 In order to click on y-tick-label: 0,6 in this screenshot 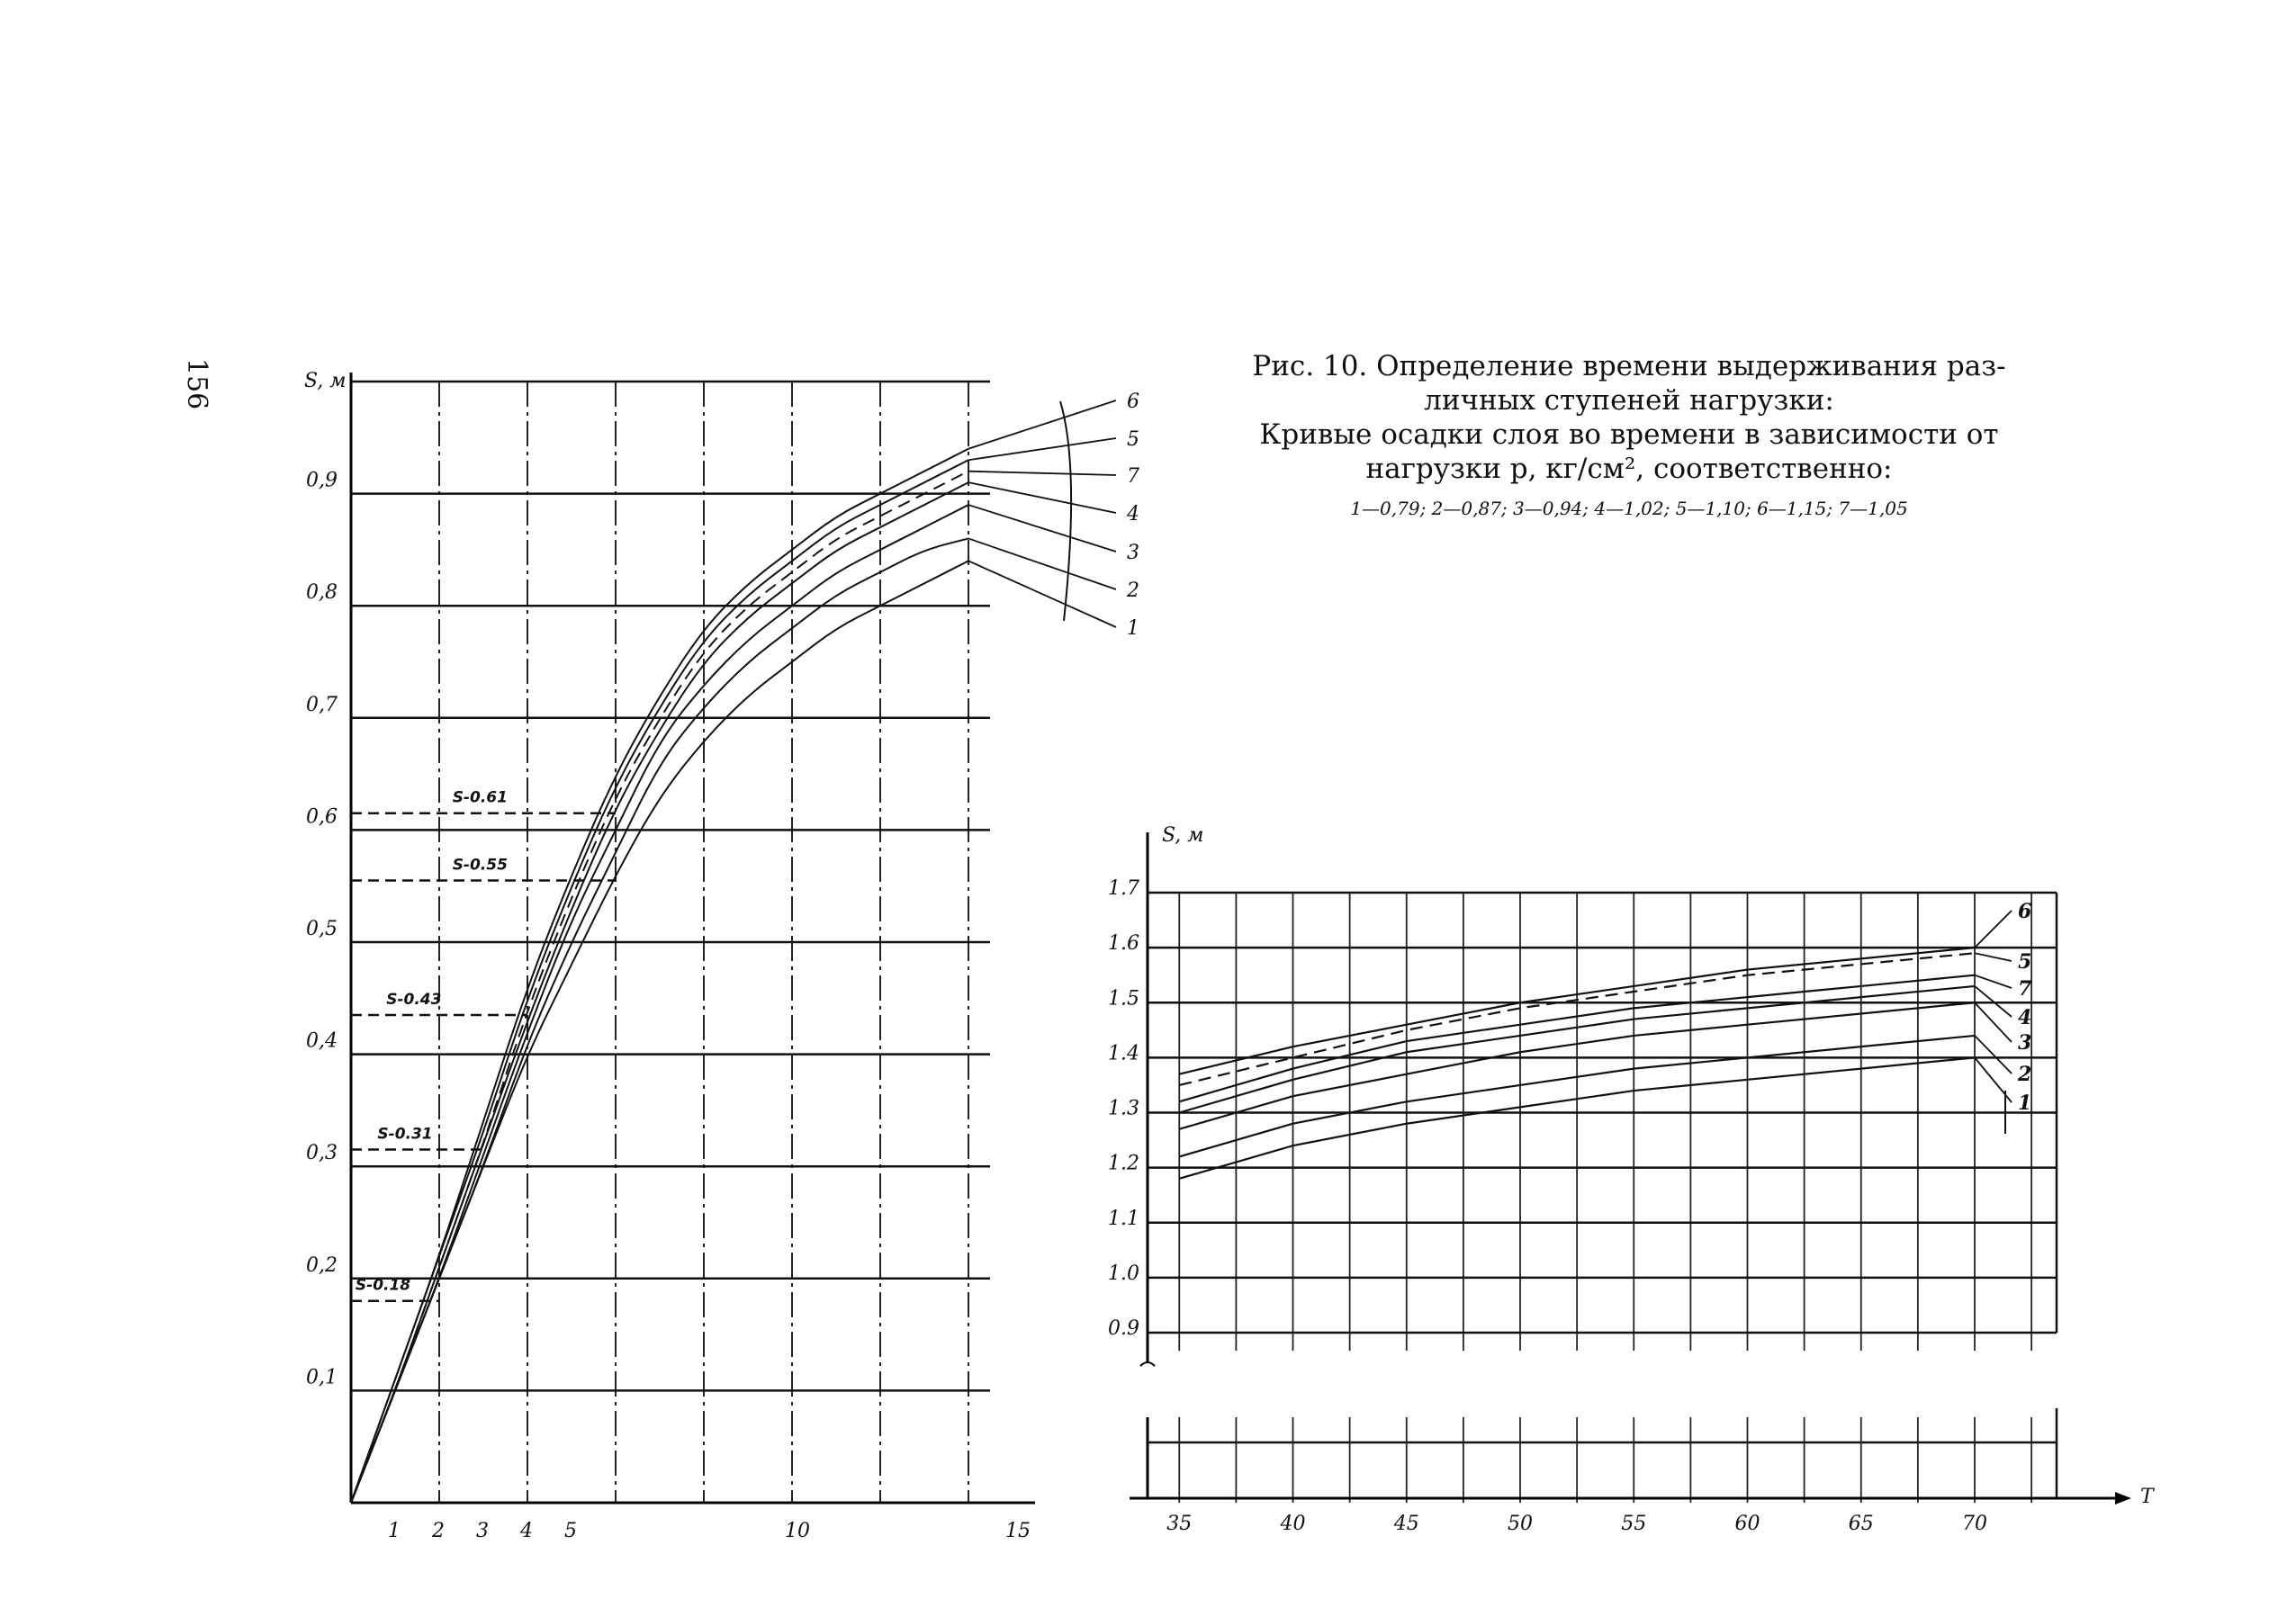, I will do `click(322, 816)`.